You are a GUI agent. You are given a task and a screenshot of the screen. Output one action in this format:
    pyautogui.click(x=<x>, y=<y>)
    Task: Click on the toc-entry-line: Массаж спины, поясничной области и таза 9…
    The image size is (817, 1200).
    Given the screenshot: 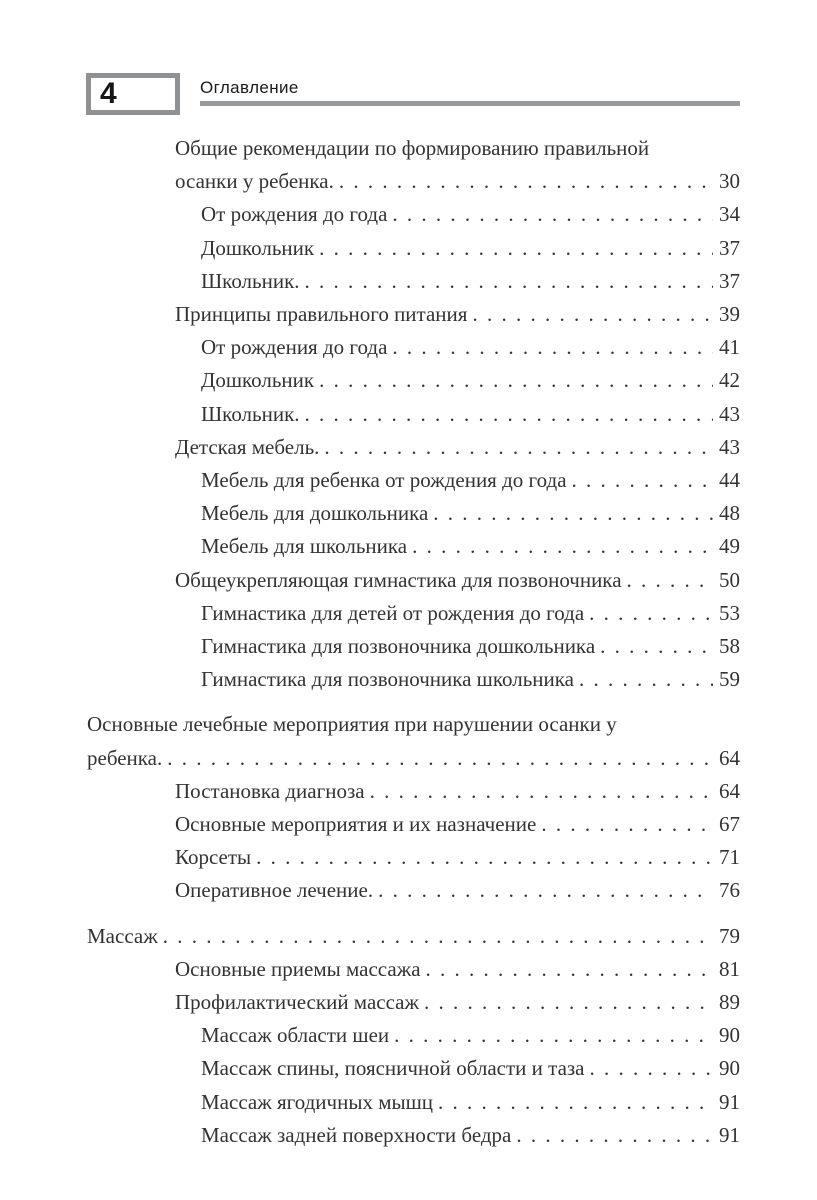 What is the action you would take?
    pyautogui.click(x=470, y=1068)
    